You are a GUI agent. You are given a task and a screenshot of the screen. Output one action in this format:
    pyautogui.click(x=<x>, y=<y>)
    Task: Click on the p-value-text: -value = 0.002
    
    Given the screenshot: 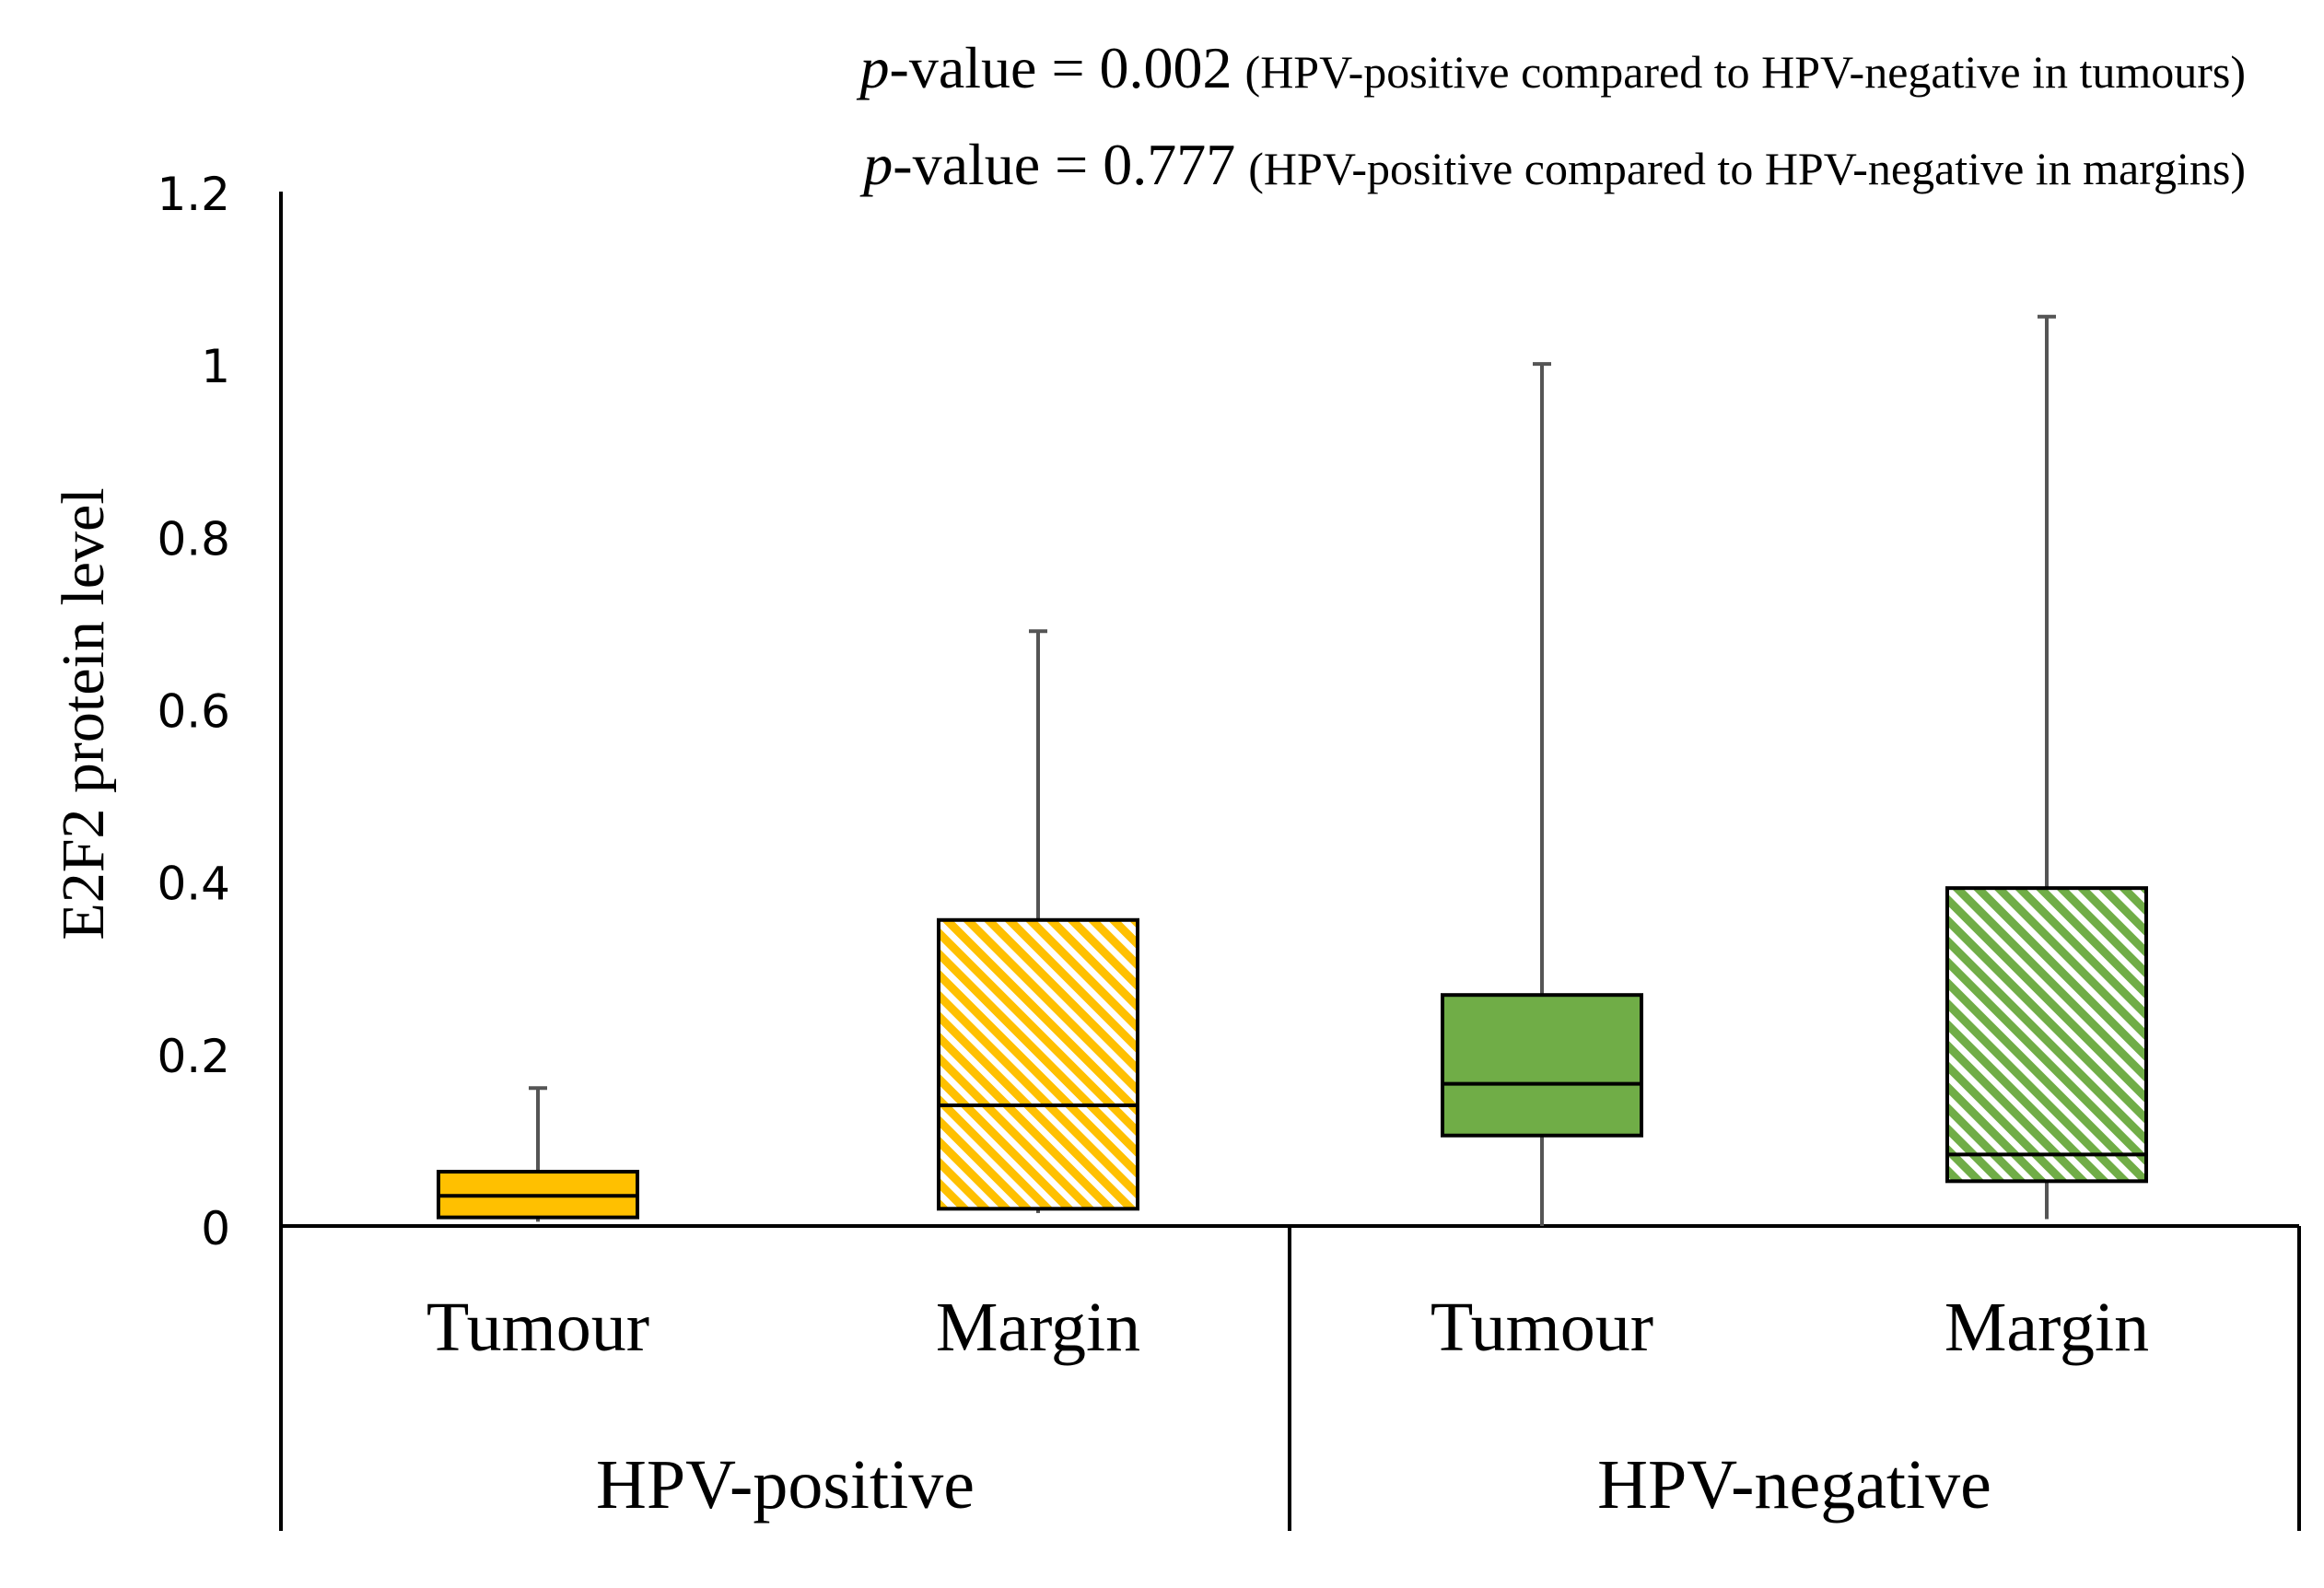 What is the action you would take?
    pyautogui.click(x=1061, y=67)
    